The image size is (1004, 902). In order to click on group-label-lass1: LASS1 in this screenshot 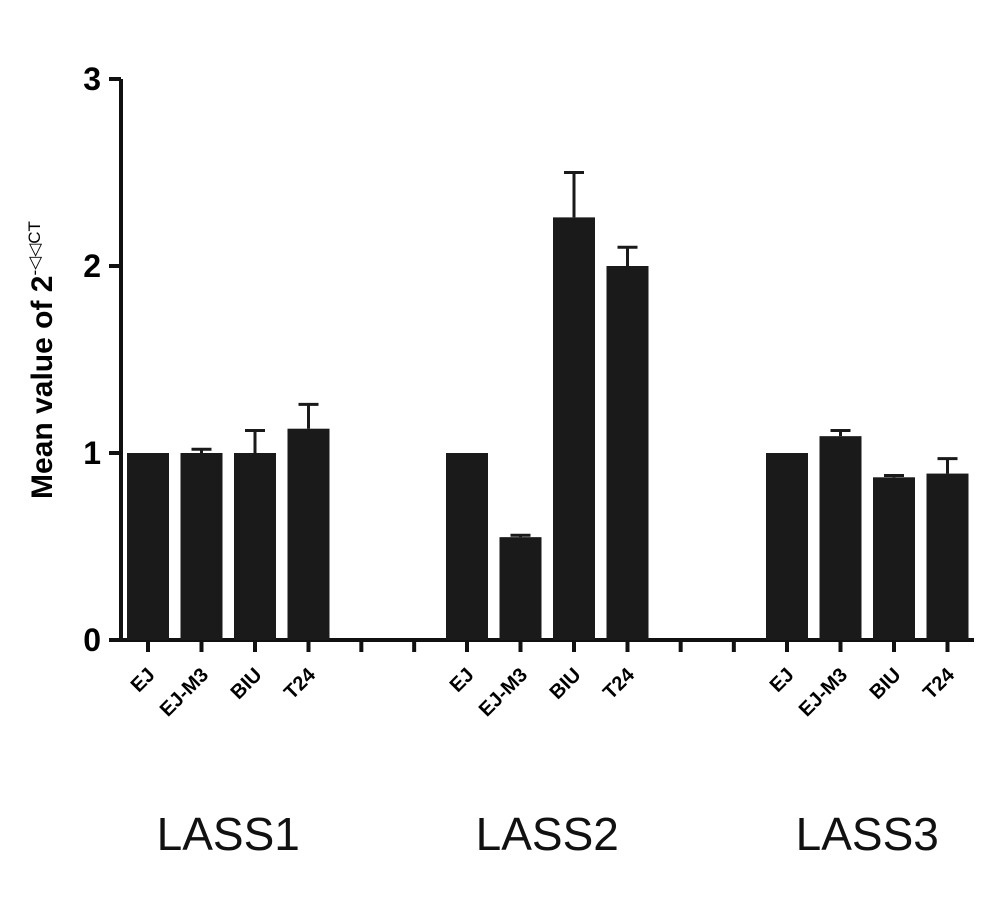, I will do `click(228, 834)`.